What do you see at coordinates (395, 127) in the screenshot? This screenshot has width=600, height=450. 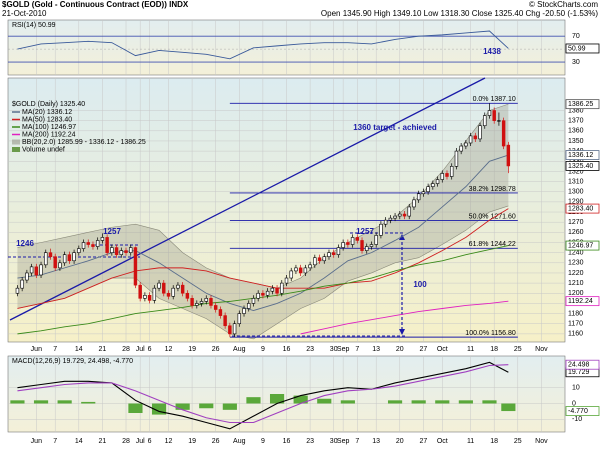 I see `annotation: 1360 target - achieved` at bounding box center [395, 127].